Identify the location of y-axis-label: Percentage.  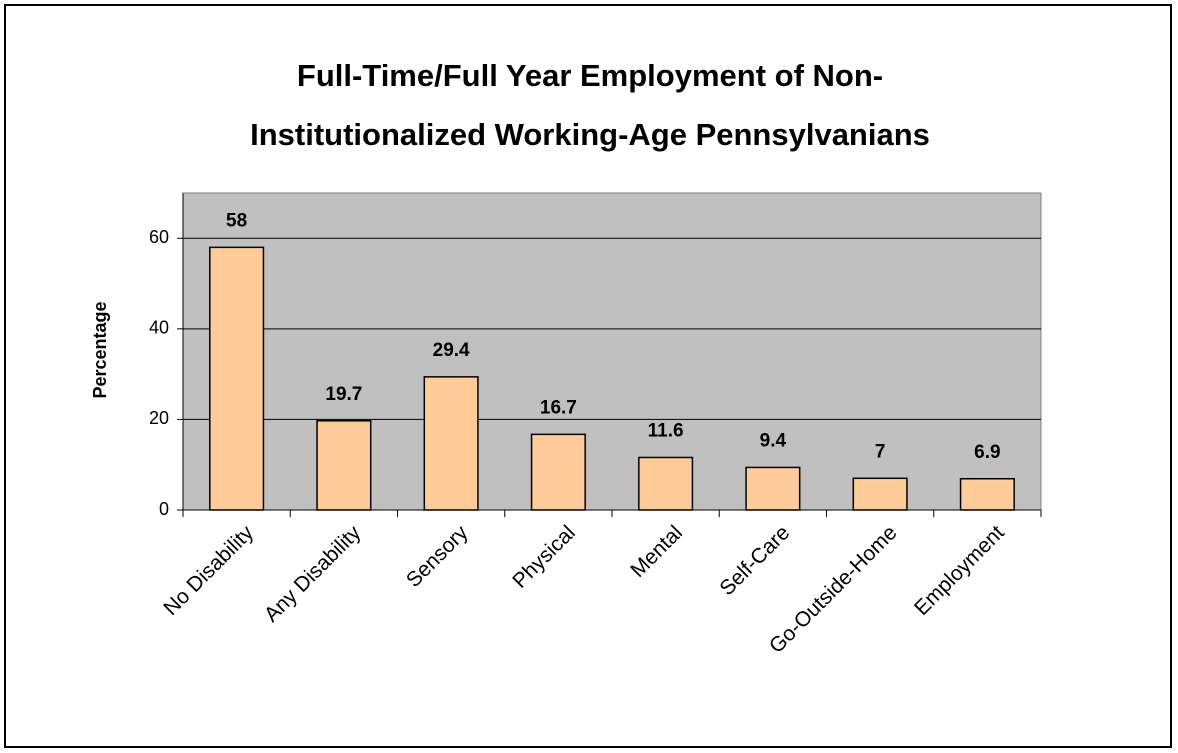
(100, 349).